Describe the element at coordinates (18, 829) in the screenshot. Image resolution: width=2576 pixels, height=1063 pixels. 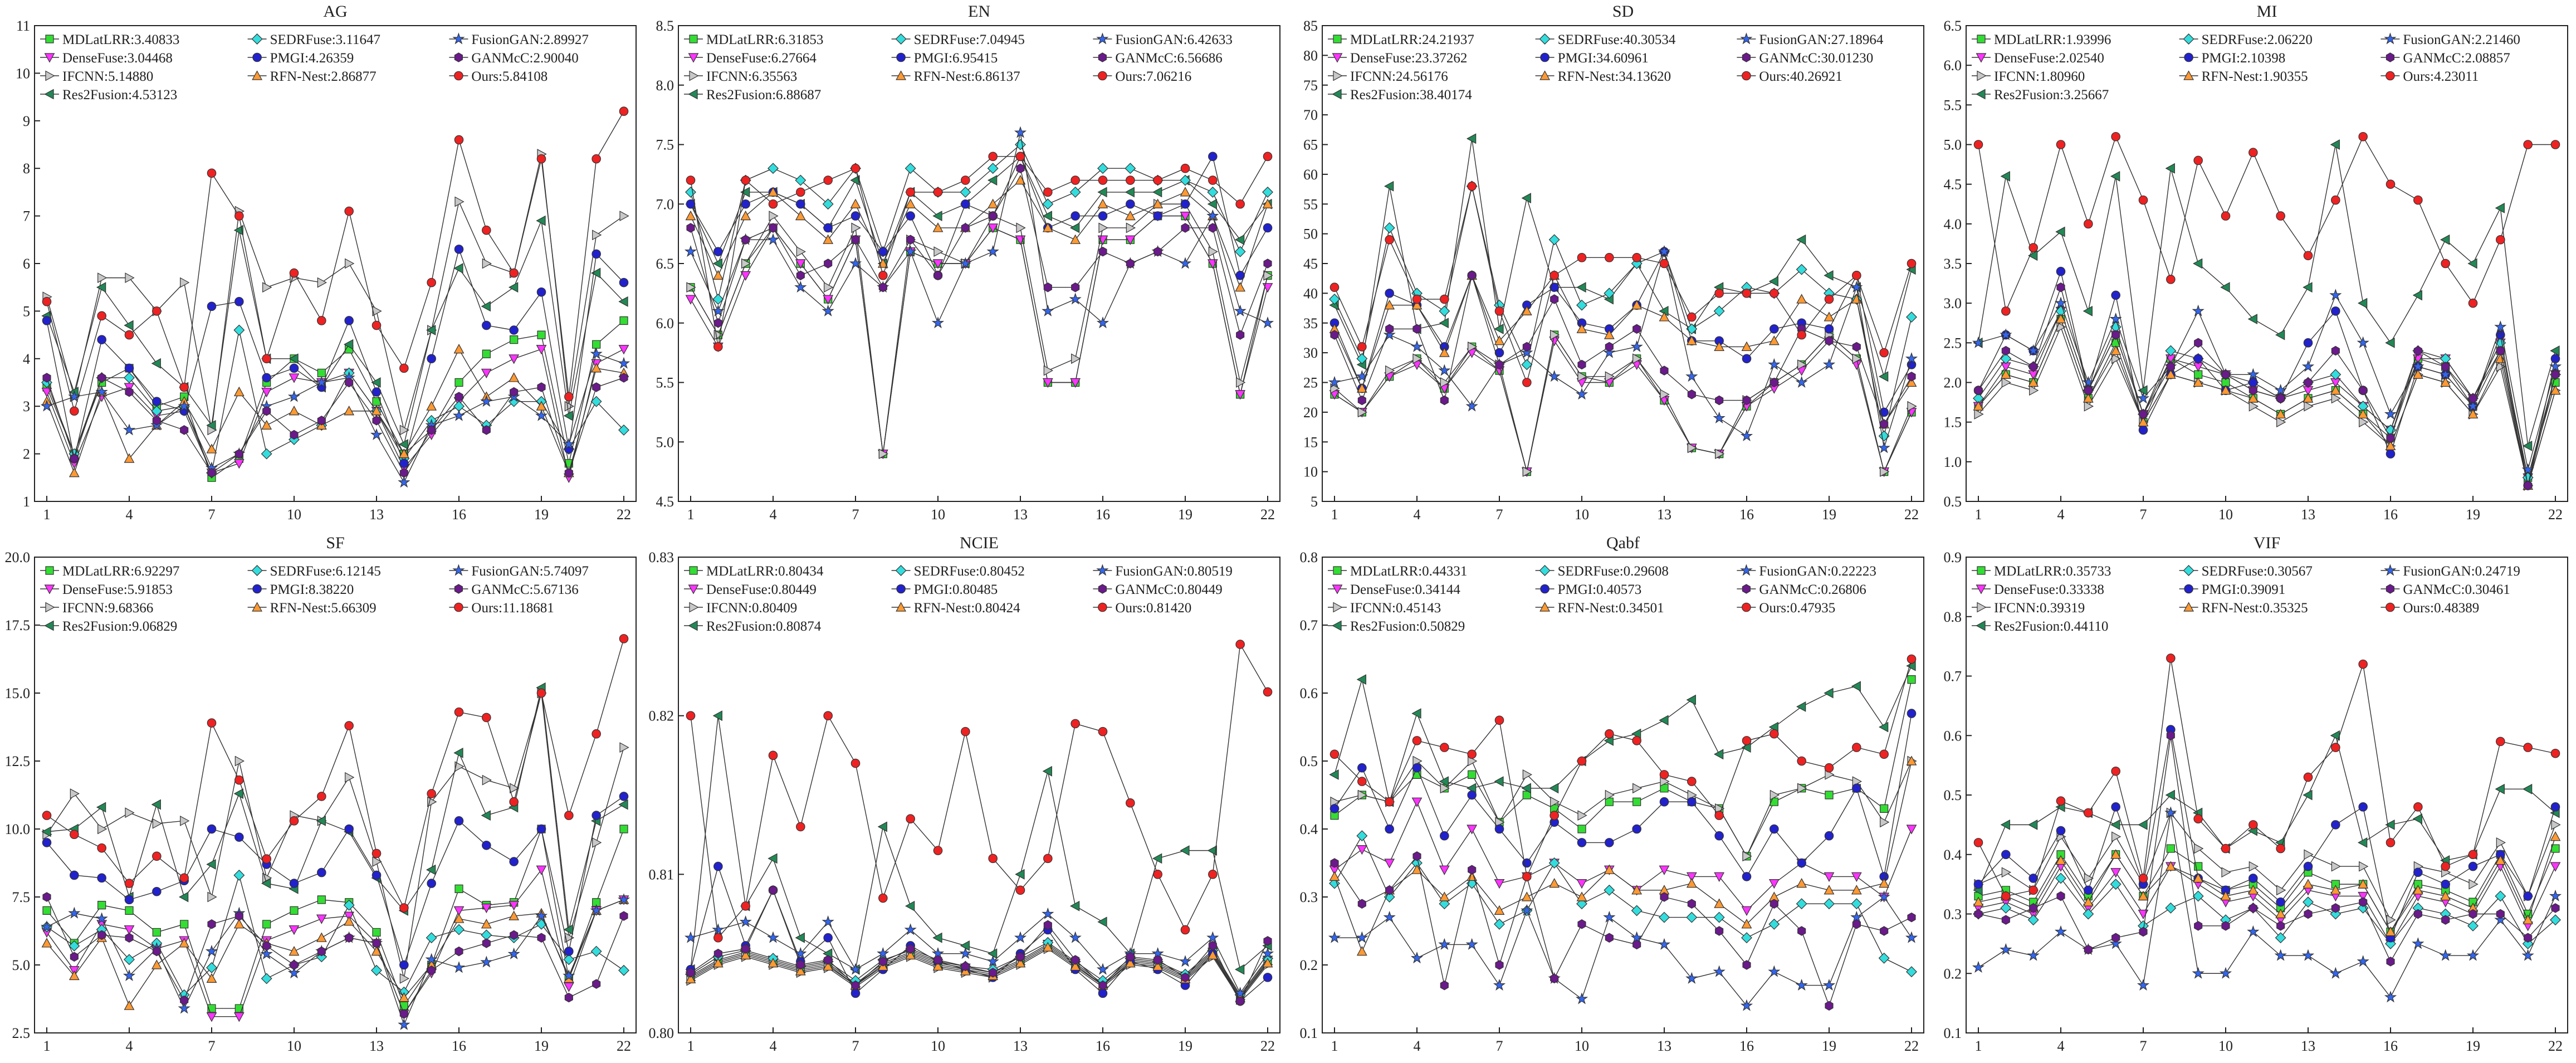
I see `y-tick-label: 10.0` at that location.